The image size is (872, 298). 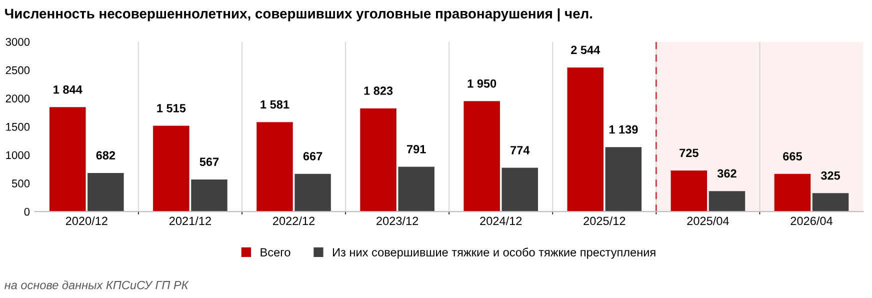 I want to click on x-tick-label: 2025/04, so click(x=708, y=221).